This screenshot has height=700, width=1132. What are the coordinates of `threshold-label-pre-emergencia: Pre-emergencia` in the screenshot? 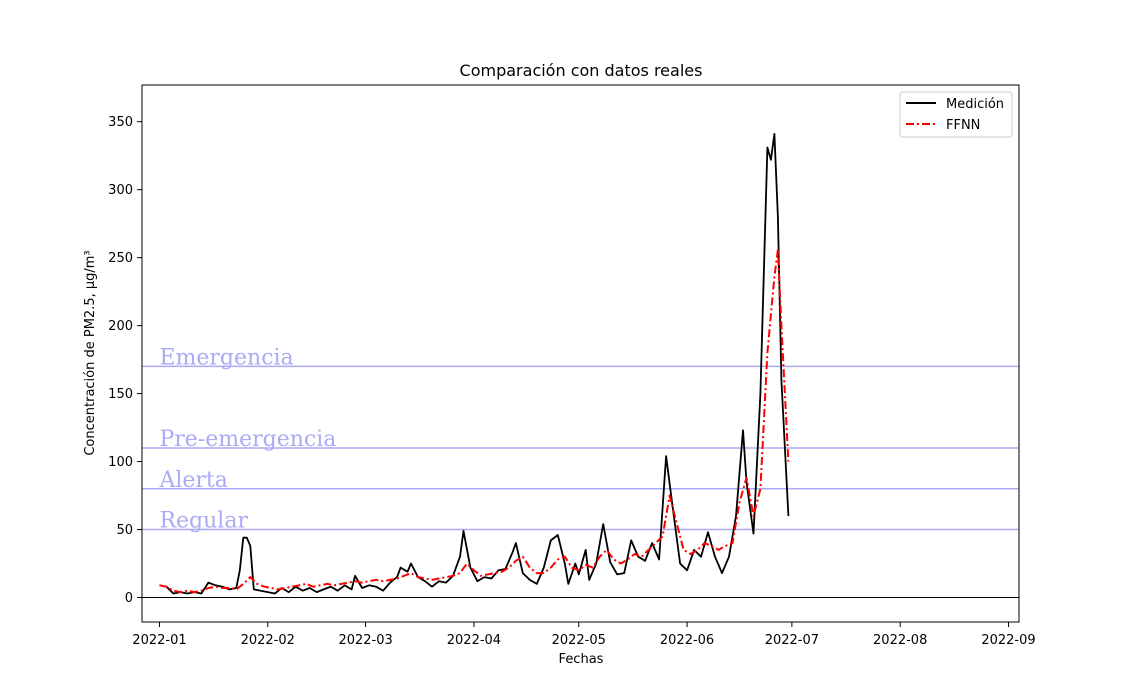 It's located at (247, 439).